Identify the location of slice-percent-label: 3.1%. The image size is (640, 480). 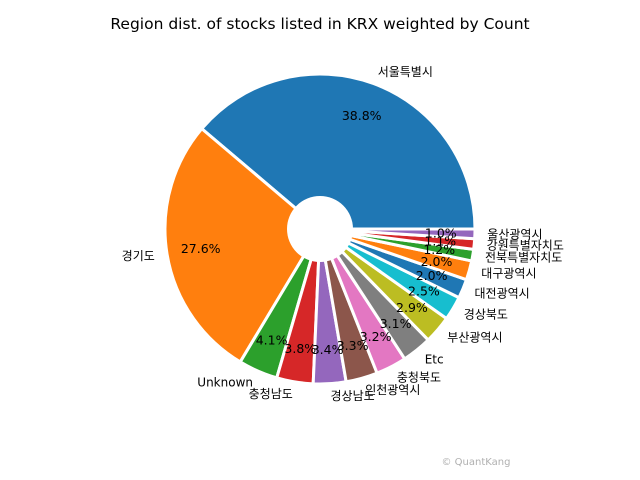
(396, 323).